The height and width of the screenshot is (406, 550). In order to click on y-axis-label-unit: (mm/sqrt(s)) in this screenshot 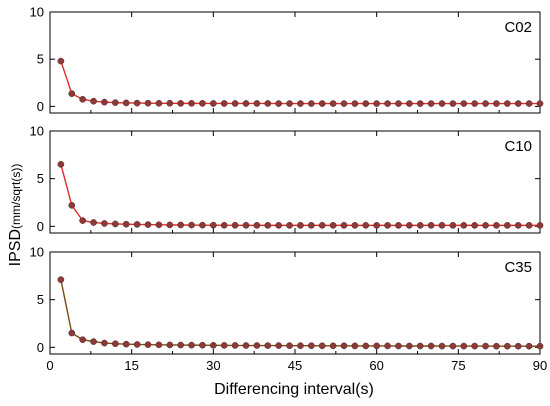, I will do `click(16, 196)`.